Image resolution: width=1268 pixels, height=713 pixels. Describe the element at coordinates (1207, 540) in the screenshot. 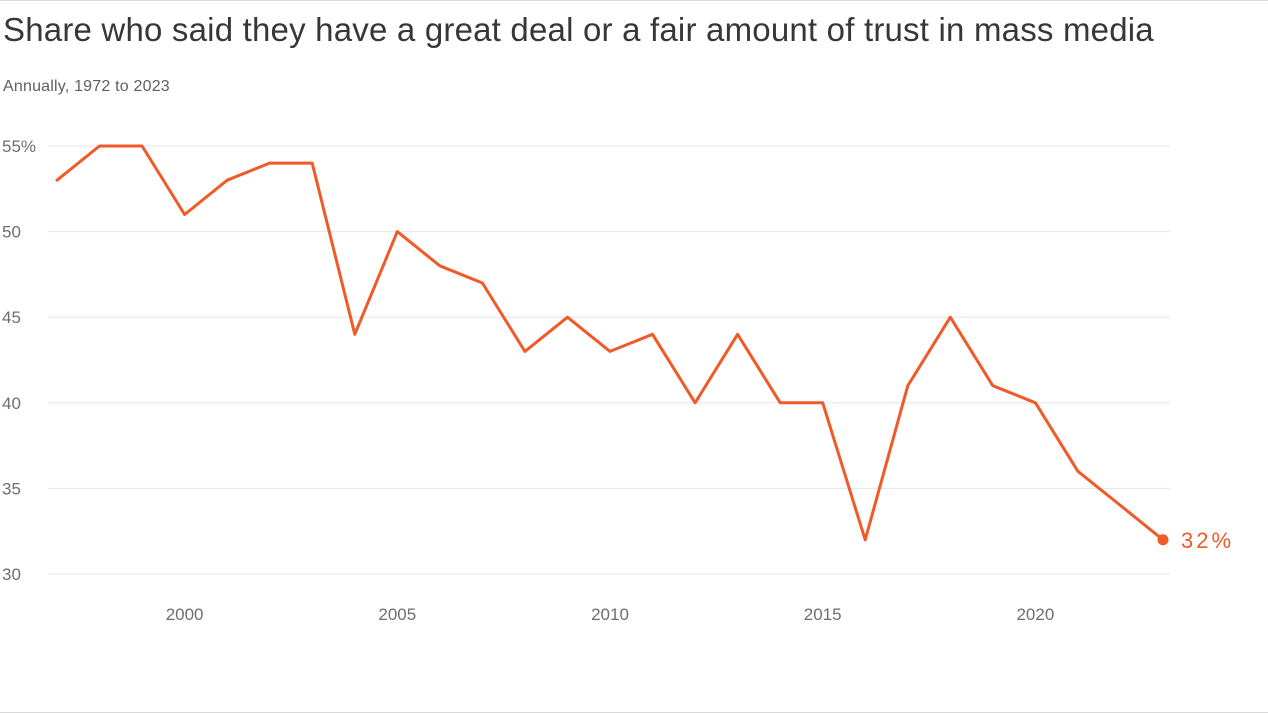

I see `end-value-label: 32%` at that location.